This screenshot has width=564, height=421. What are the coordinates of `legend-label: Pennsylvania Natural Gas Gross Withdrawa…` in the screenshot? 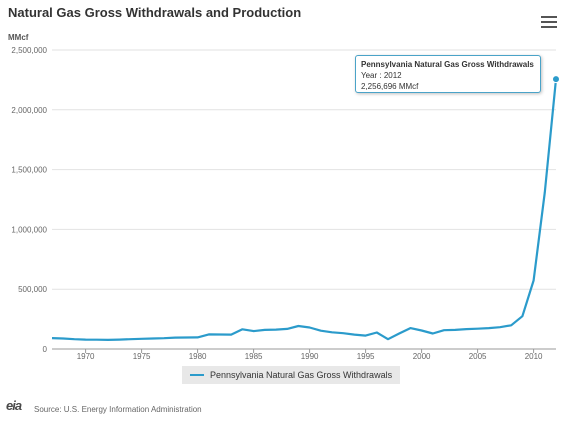 It's located at (301, 375).